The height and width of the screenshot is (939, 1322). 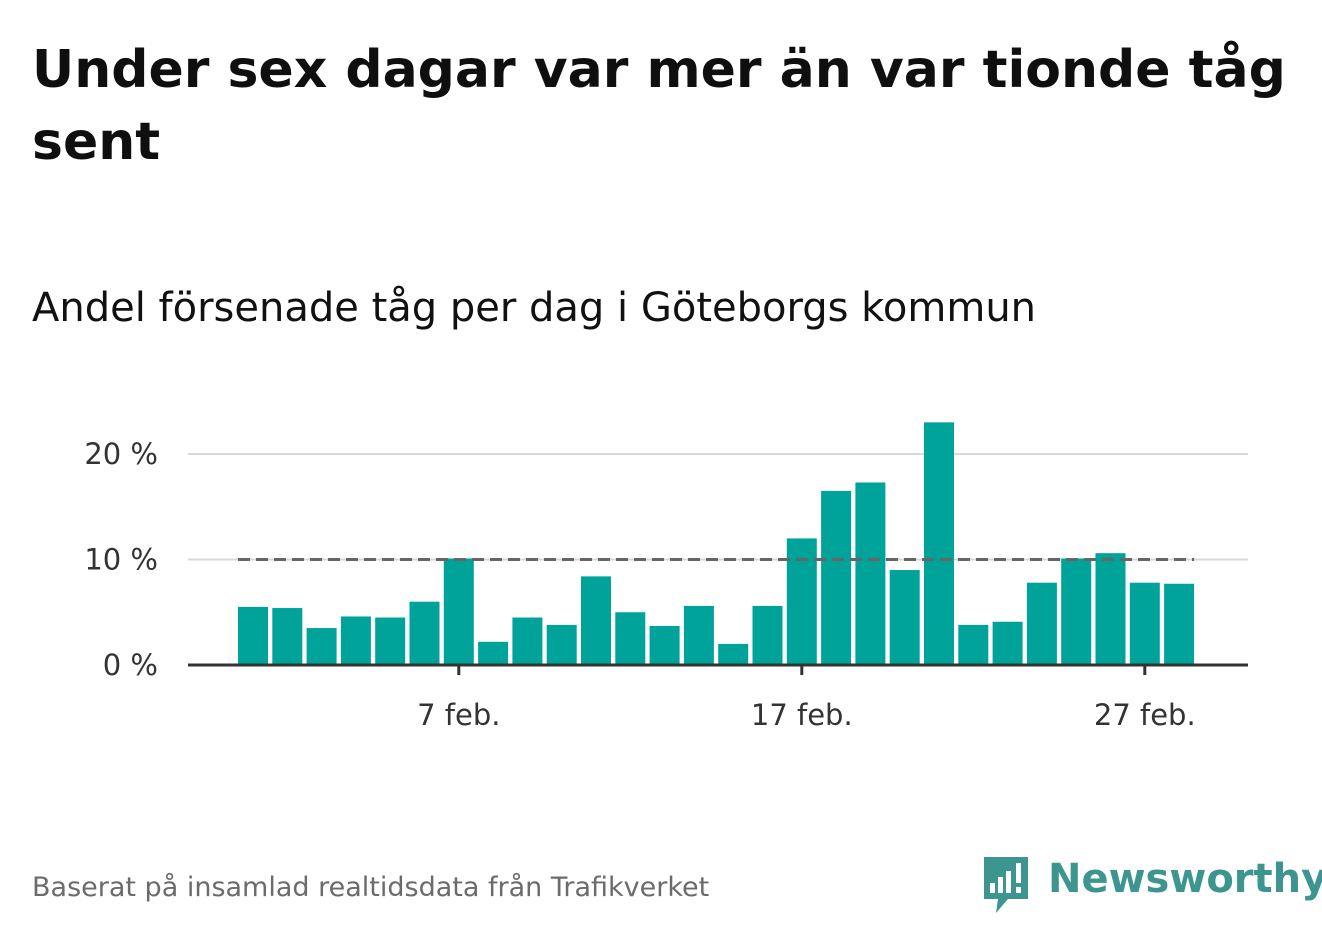 I want to click on y-axis-labels: 0 % 10 % 20 %, so click(x=121, y=559).